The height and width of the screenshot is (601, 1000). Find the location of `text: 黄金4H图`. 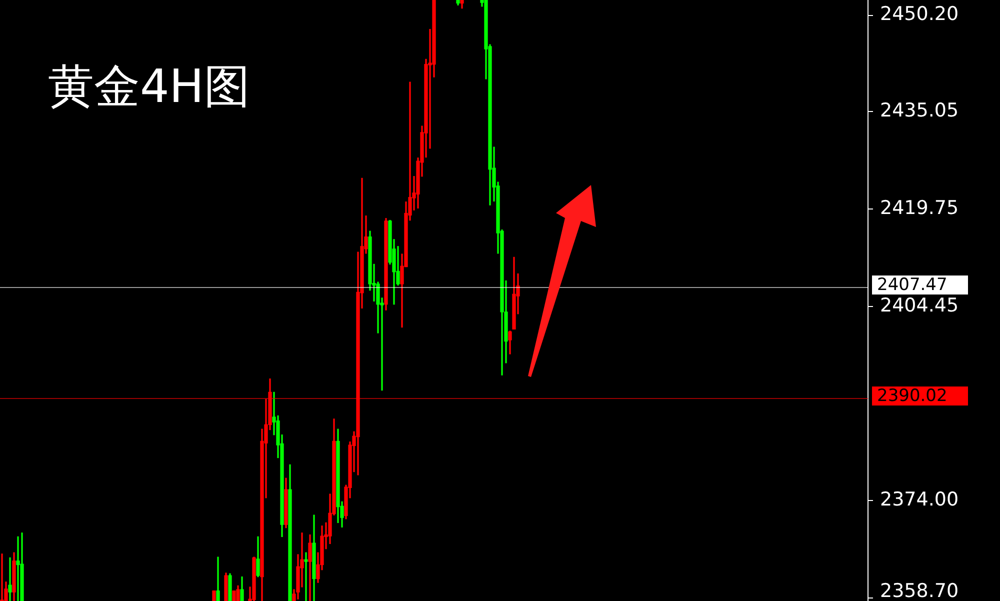

text: 黄金4H图 is located at coordinates (149, 86).